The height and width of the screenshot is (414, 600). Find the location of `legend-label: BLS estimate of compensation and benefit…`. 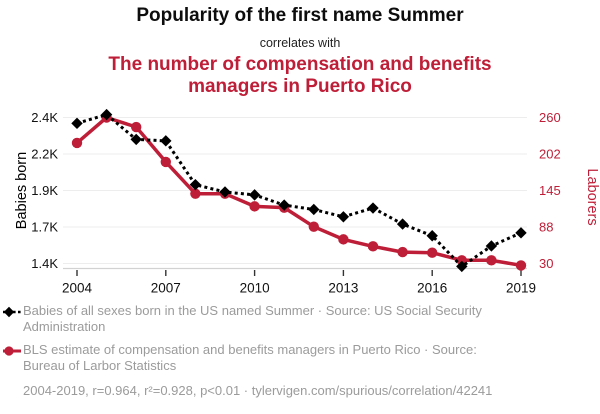

legend-label: BLS estimate of compensation and benefit… is located at coordinates (250, 358).